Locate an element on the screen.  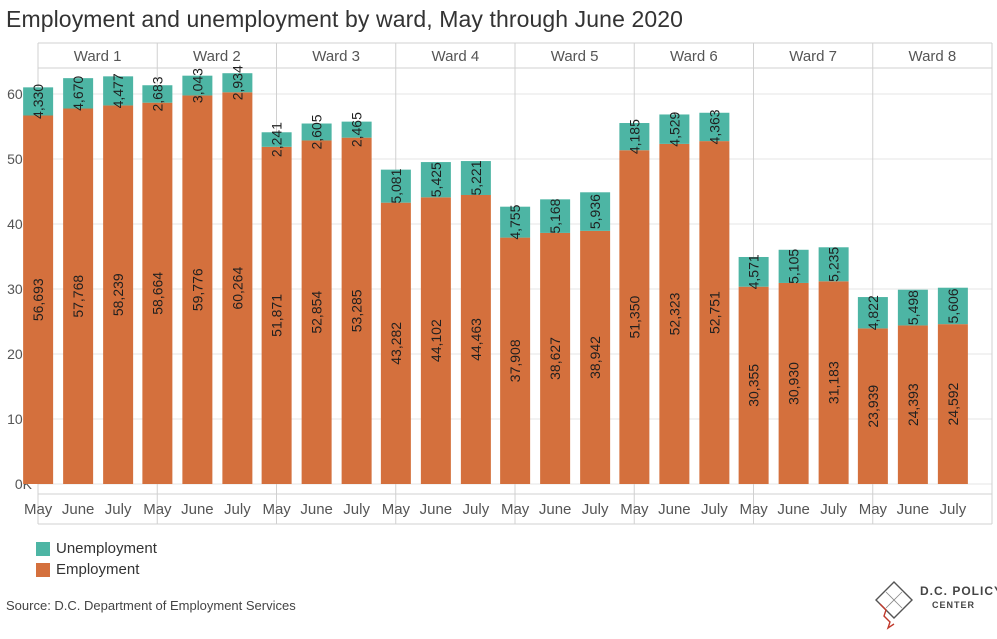
data-label-employment: 38,627 is located at coordinates (555, 358).